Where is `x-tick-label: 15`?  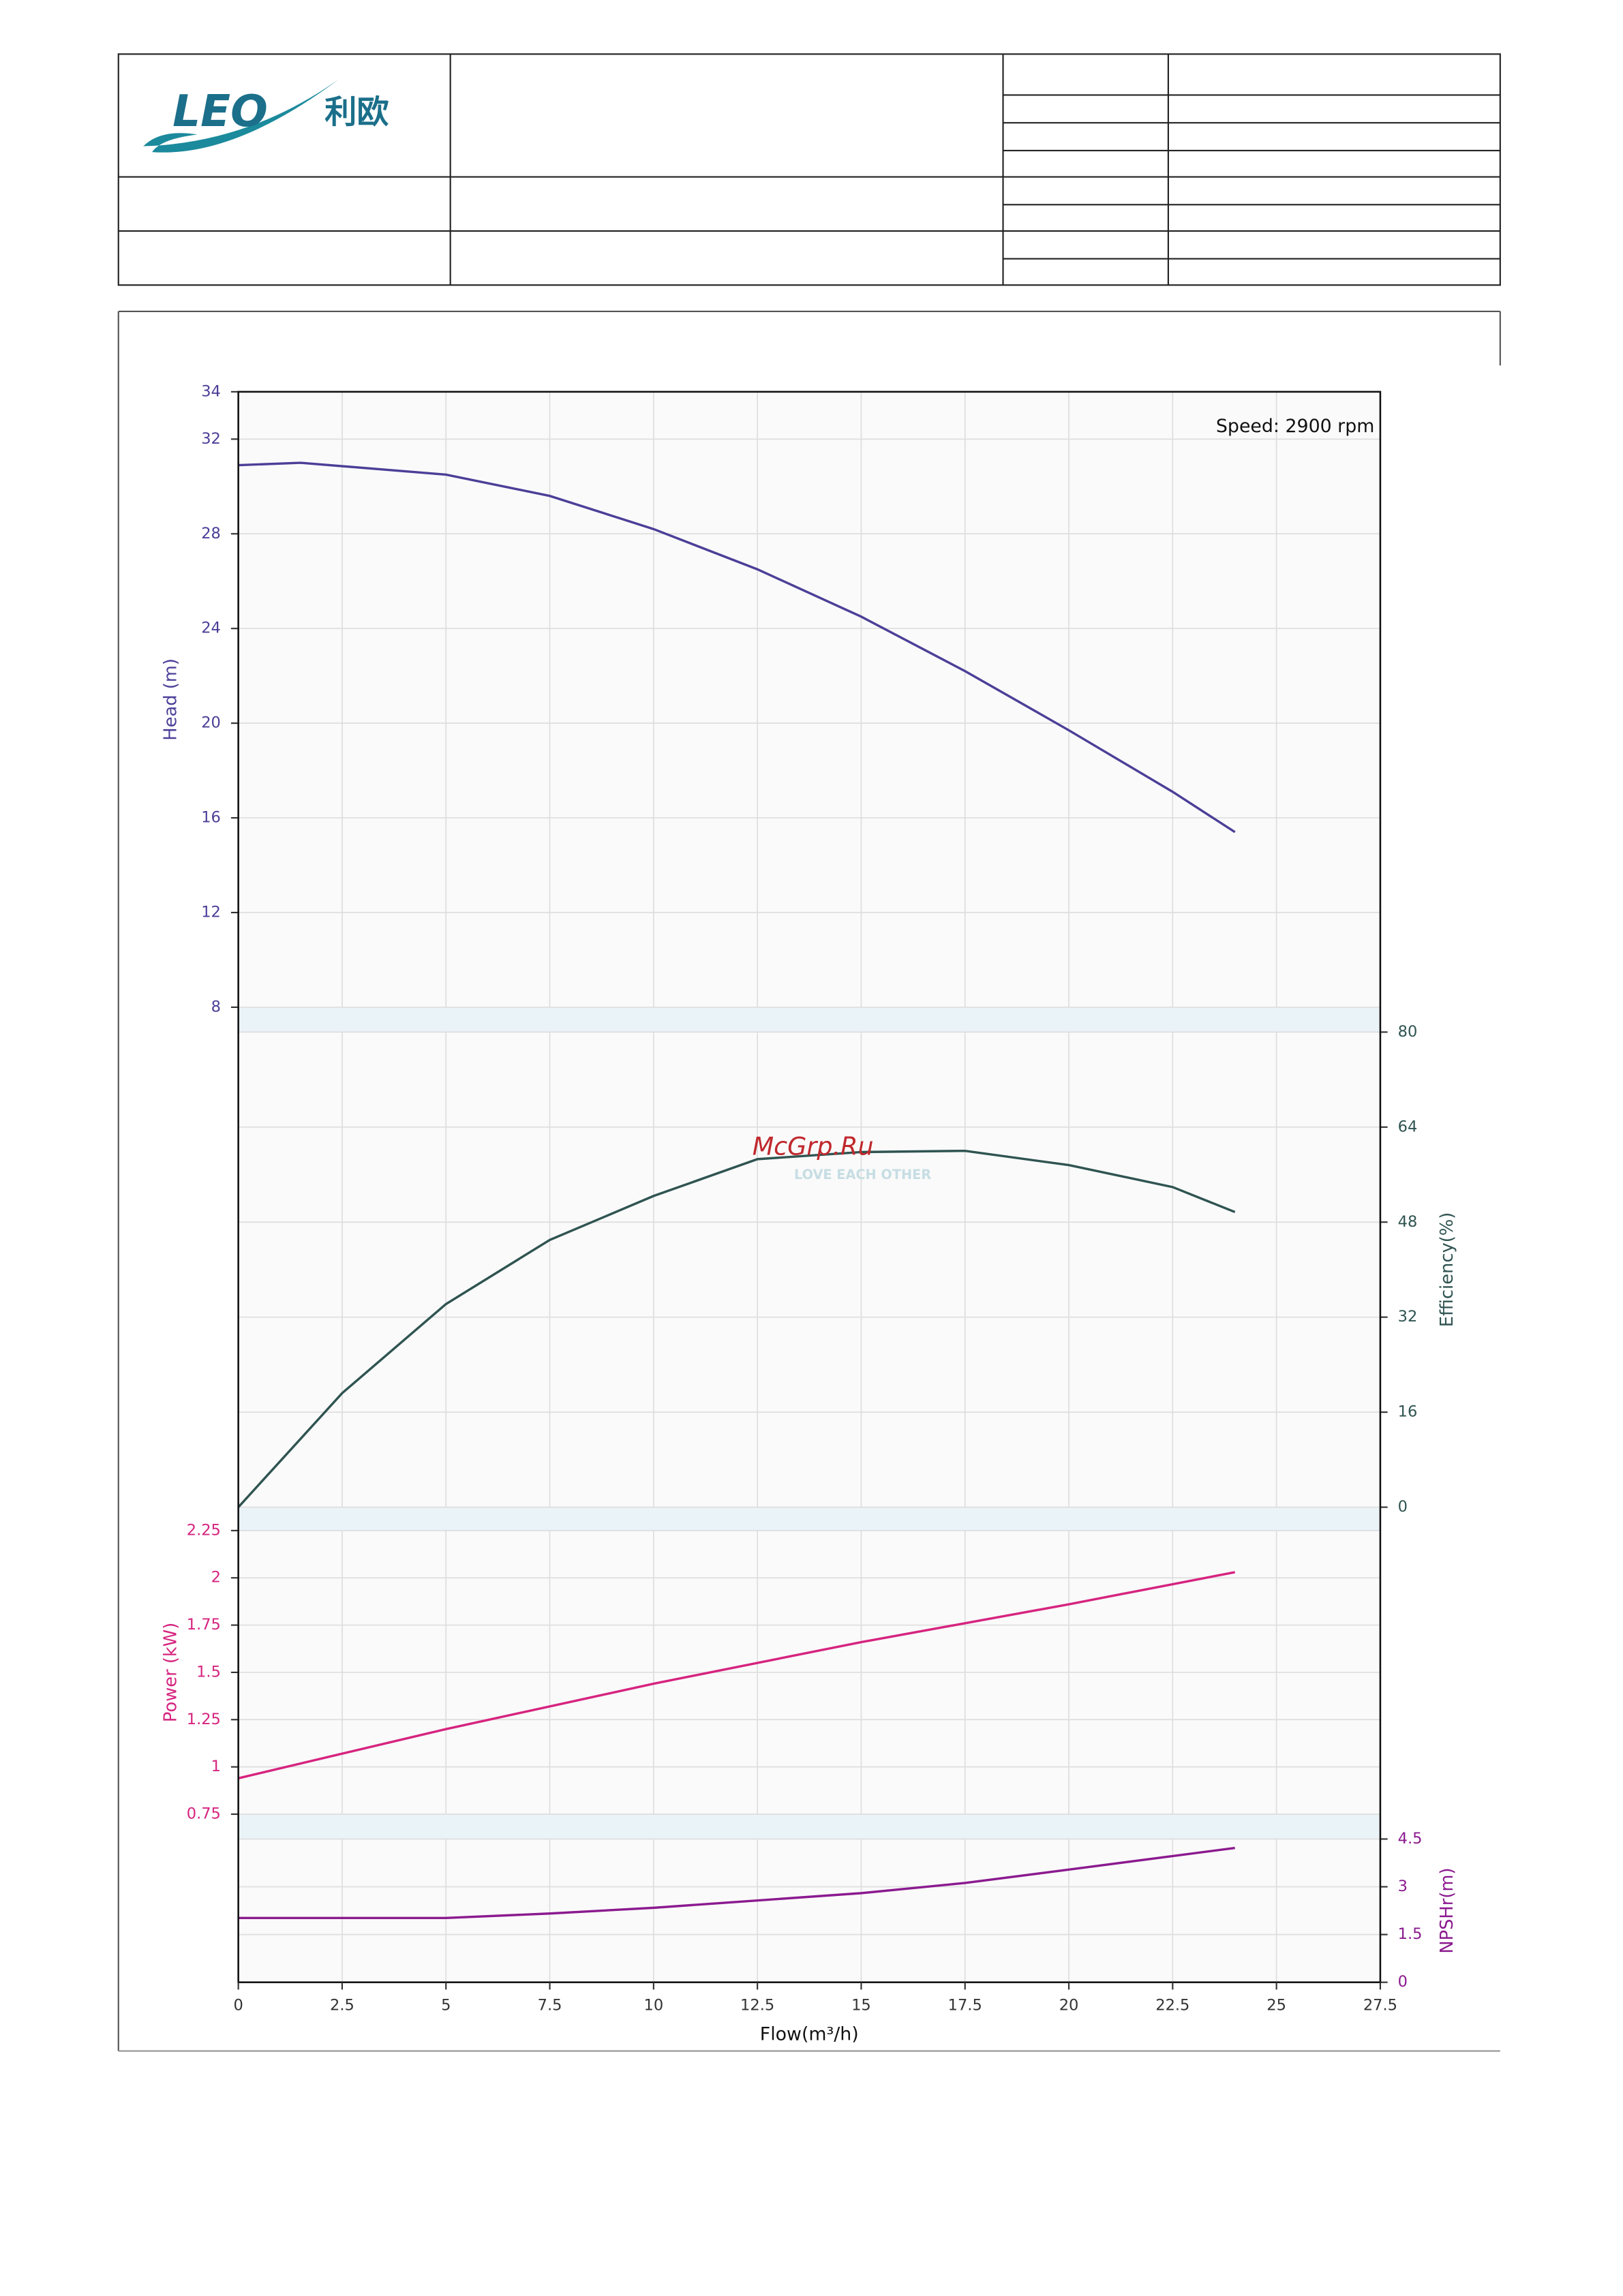
x-tick-label: 15 is located at coordinates (861, 2005).